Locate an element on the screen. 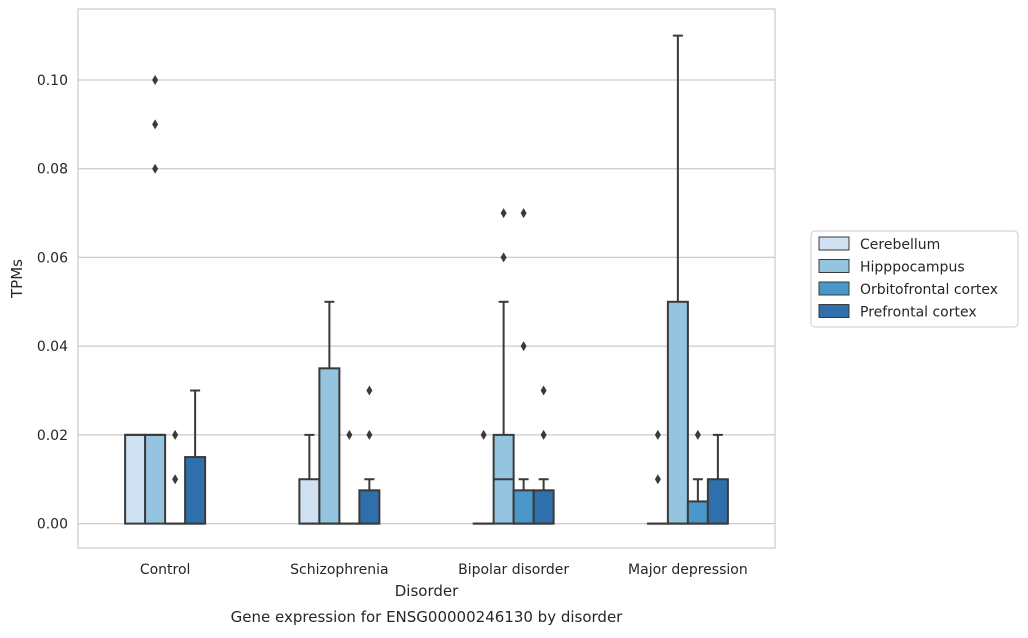 Image resolution: width=1028 pixels, height=638 pixels. y-tick-label: 0.08 is located at coordinates (52, 170).